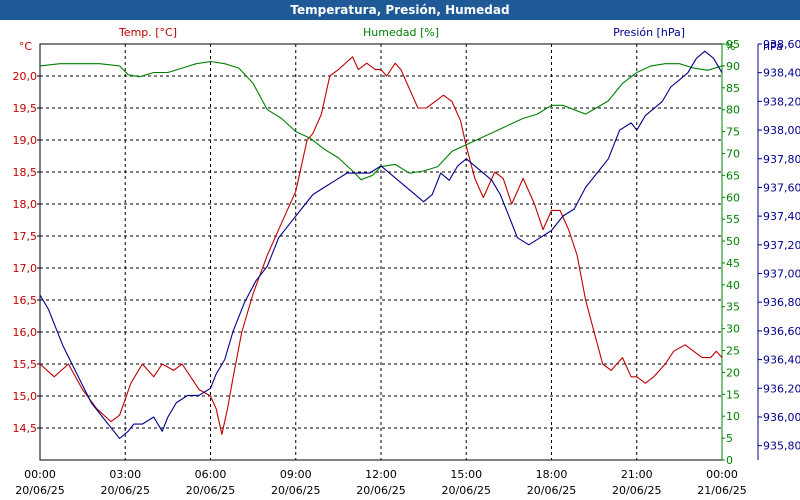 The image size is (800, 500). Describe the element at coordinates (25, 76) in the screenshot. I see `temperature-tick-label: 20,0` at that location.